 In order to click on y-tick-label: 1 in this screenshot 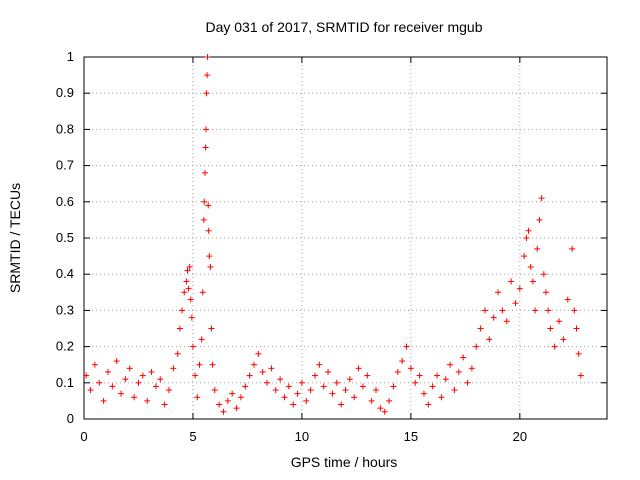, I will do `click(70, 56)`.